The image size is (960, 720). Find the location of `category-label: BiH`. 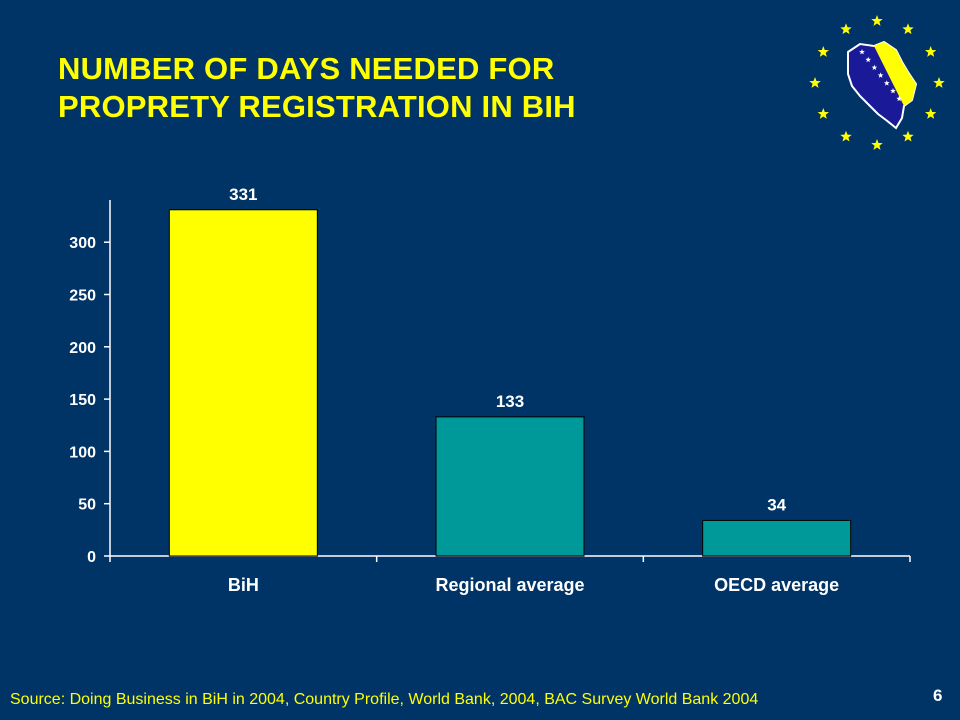

category-label: BiH is located at coordinates (243, 585).